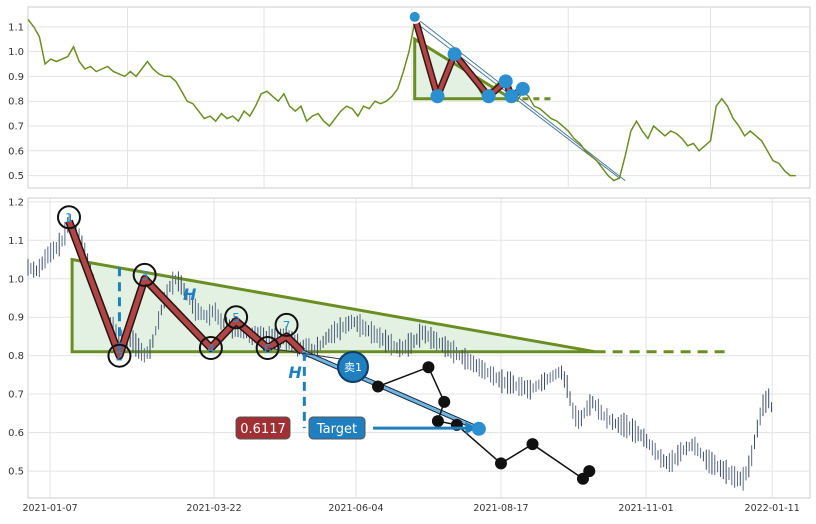 Image resolution: width=816 pixels, height=524 pixels. Describe the element at coordinates (16, 472) in the screenshot. I see `bottom-y-tick-label: 0.5` at that location.